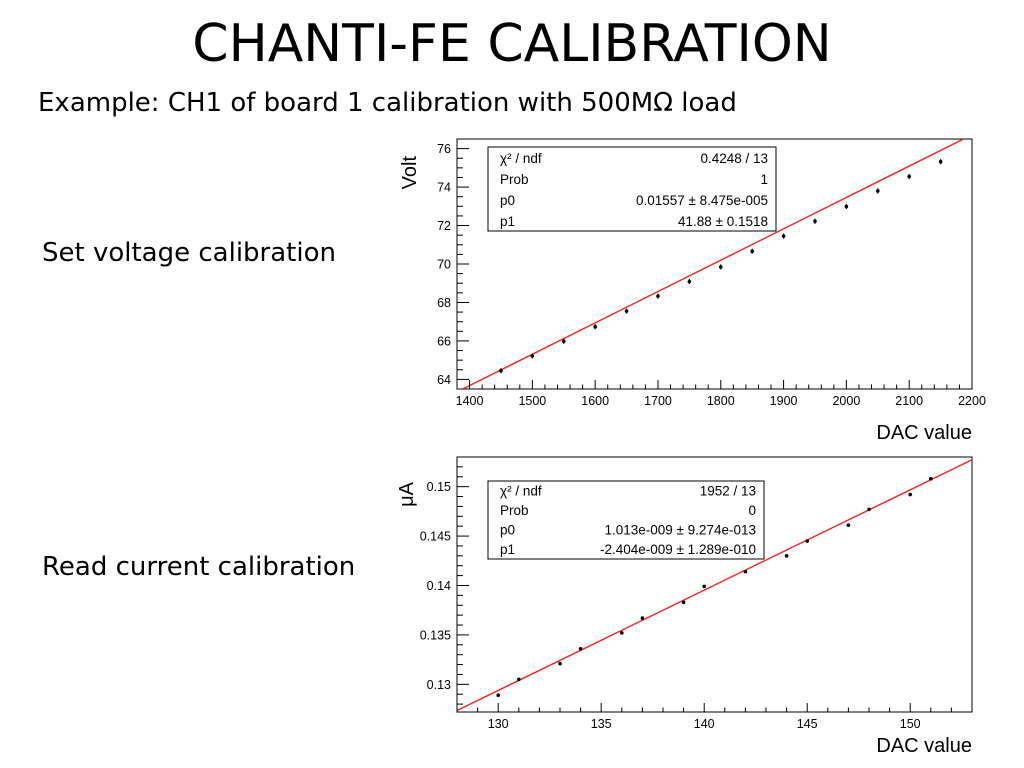 The height and width of the screenshot is (768, 1024). What do you see at coordinates (410, 173) in the screenshot?
I see `voltage-y-axis-label: Volt` at bounding box center [410, 173].